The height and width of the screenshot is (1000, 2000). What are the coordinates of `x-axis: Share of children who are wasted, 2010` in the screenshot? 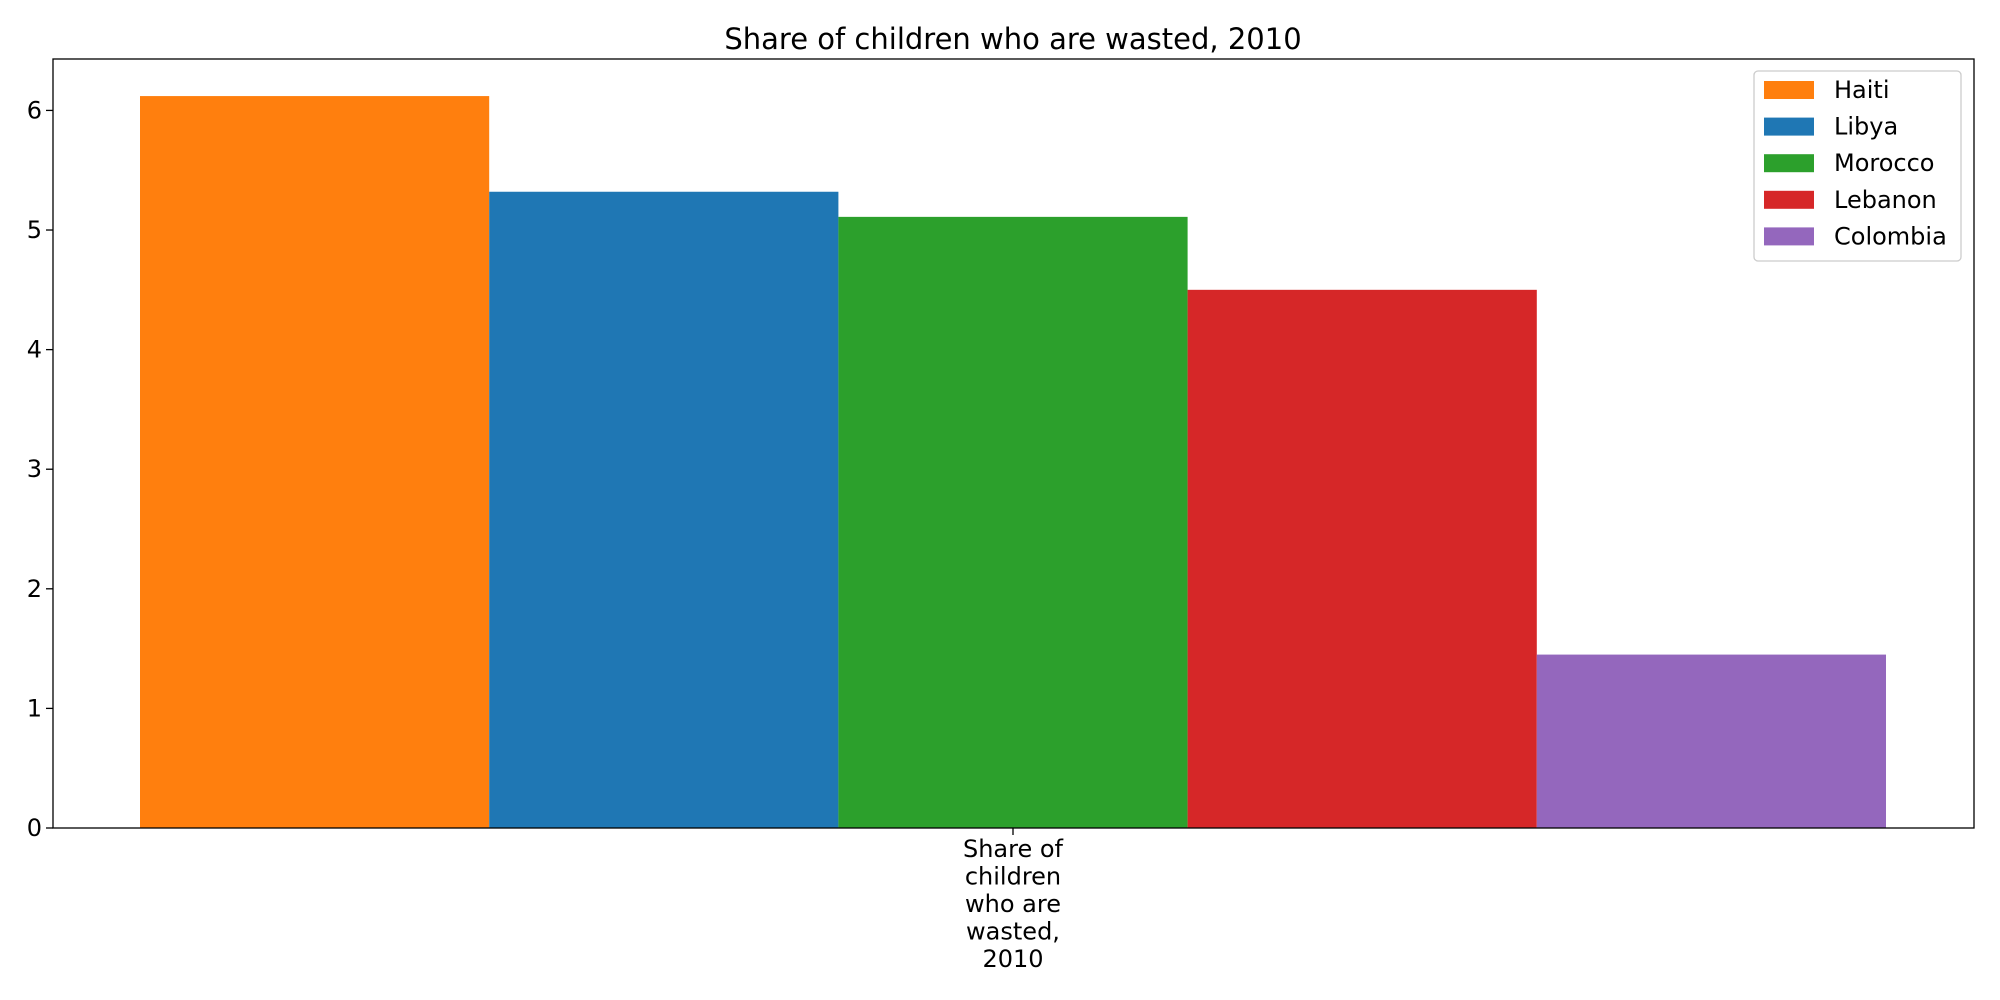 It's located at (1013, 900).